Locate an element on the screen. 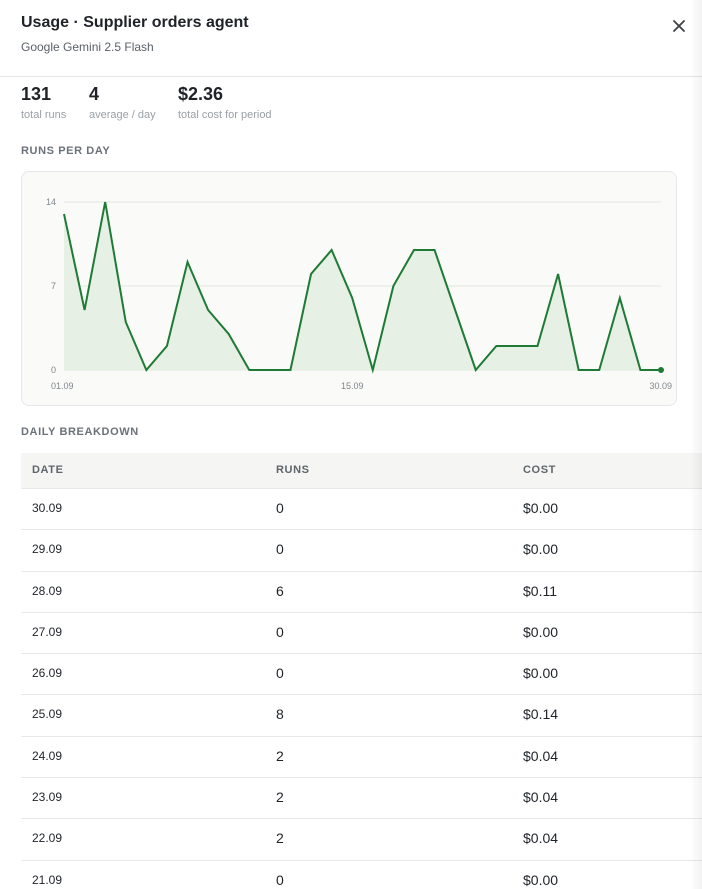  close-button is located at coordinates (679, 26).